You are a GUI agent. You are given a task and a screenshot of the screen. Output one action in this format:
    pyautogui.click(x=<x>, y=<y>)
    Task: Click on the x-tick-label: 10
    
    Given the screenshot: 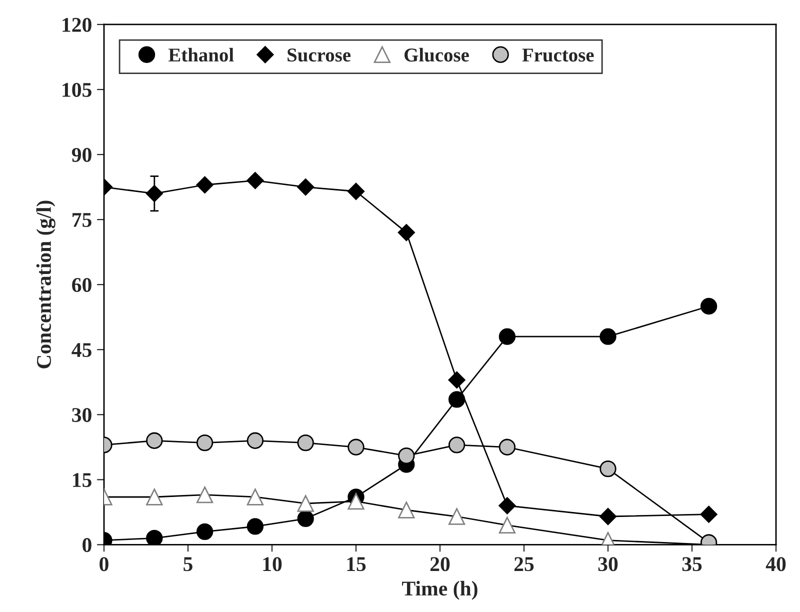 What is the action you would take?
    pyautogui.click(x=272, y=564)
    